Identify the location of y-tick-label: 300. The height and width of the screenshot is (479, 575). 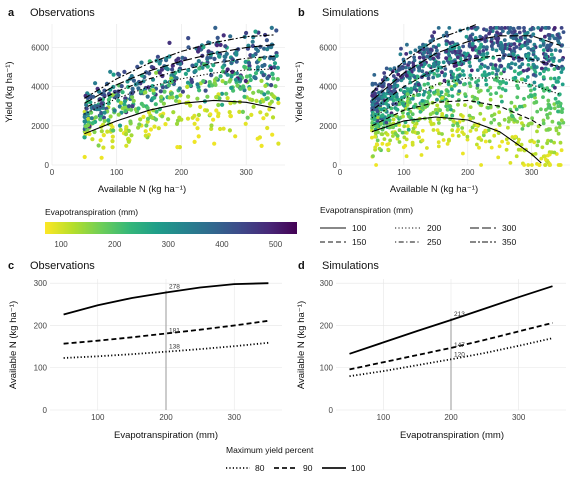
(327, 283).